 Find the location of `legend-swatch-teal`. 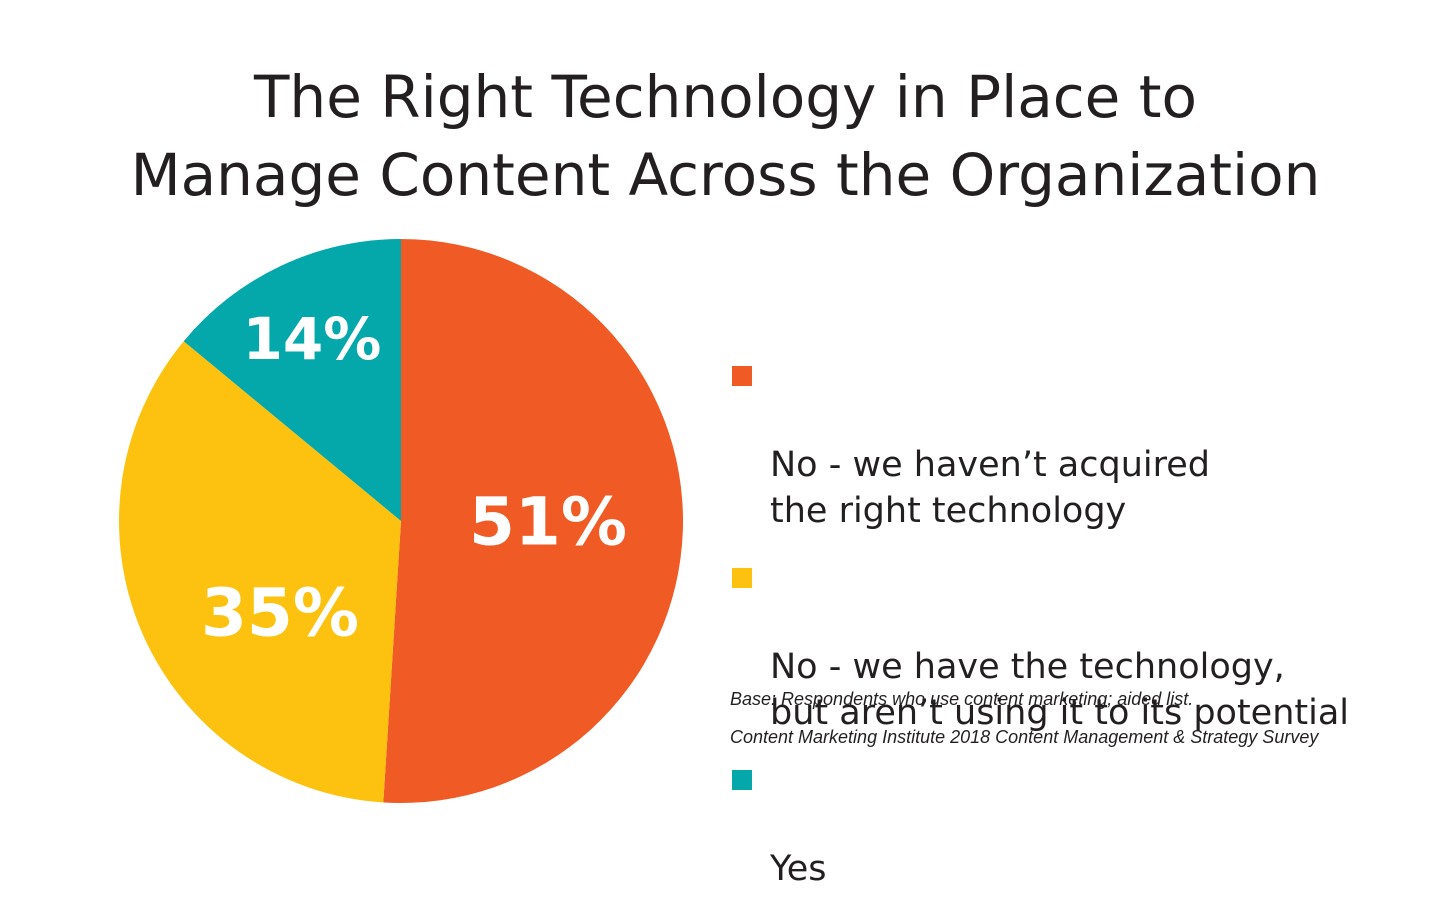

legend-swatch-teal is located at coordinates (742, 780).